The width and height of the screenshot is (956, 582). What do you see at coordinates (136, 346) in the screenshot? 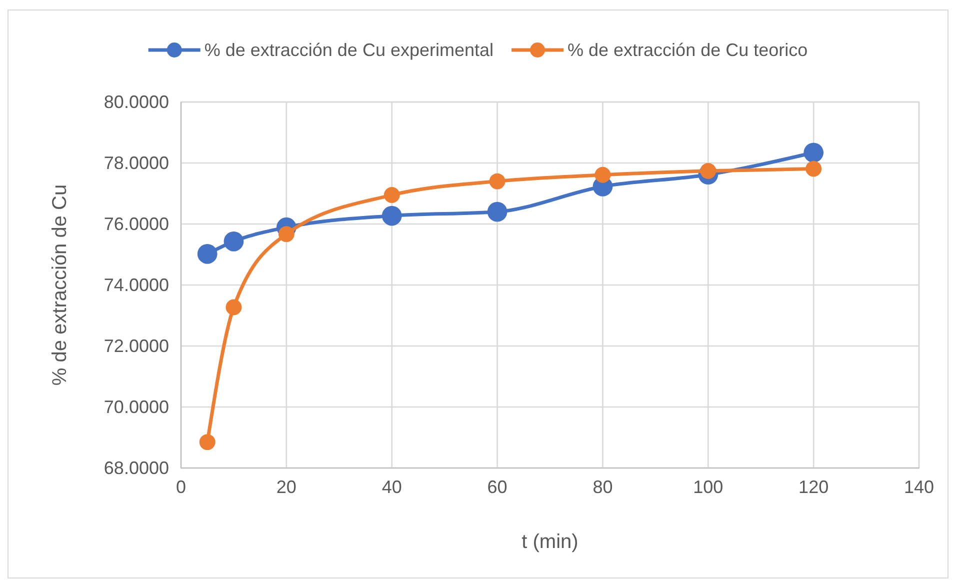
I see `y-tick-label: 72.0000` at bounding box center [136, 346].